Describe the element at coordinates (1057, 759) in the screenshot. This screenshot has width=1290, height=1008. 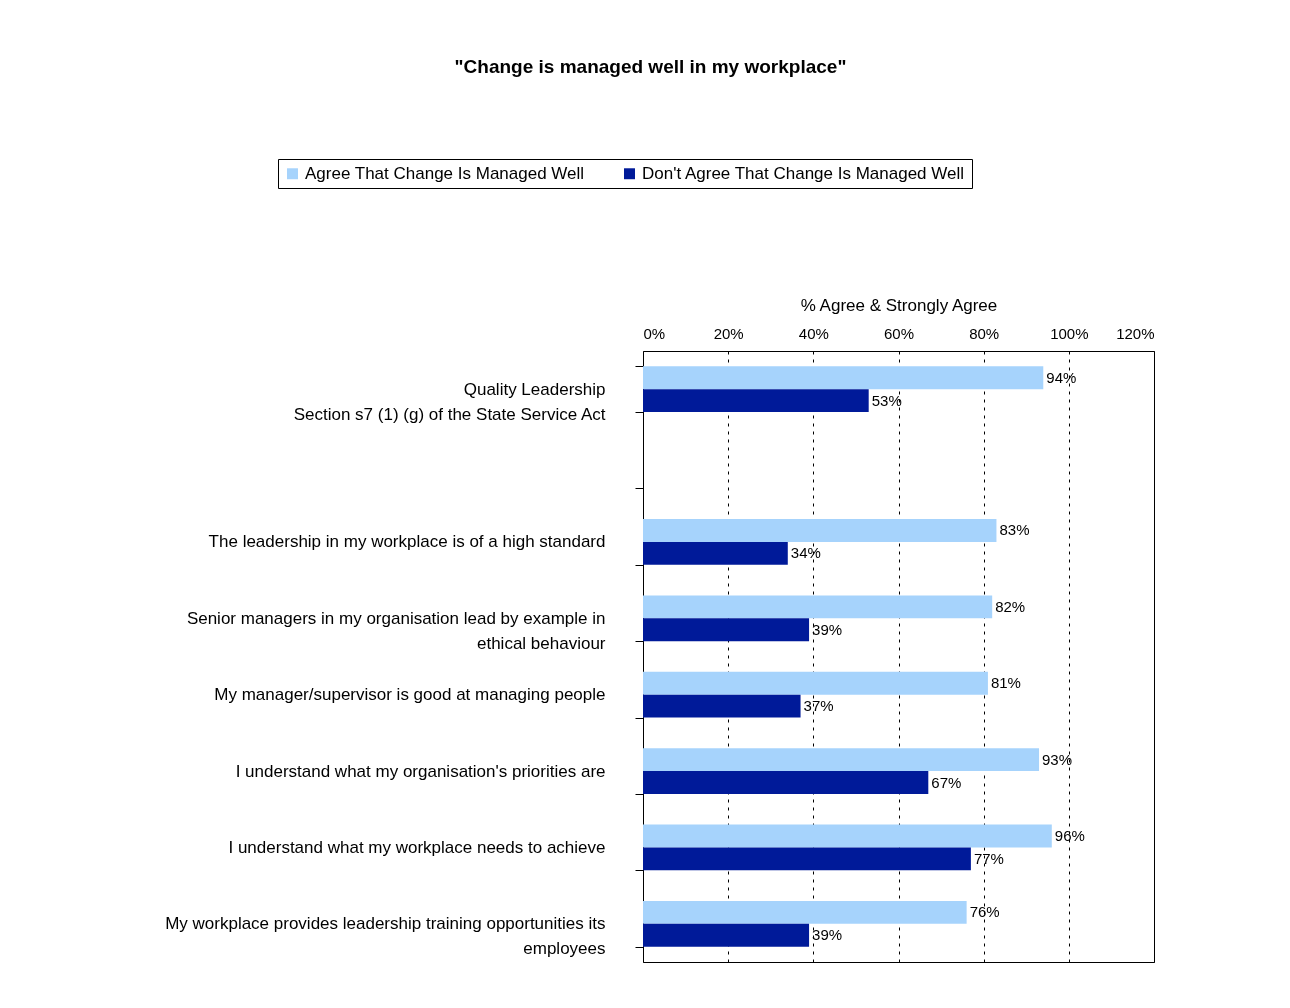
I see `data-label: 93%` at that location.